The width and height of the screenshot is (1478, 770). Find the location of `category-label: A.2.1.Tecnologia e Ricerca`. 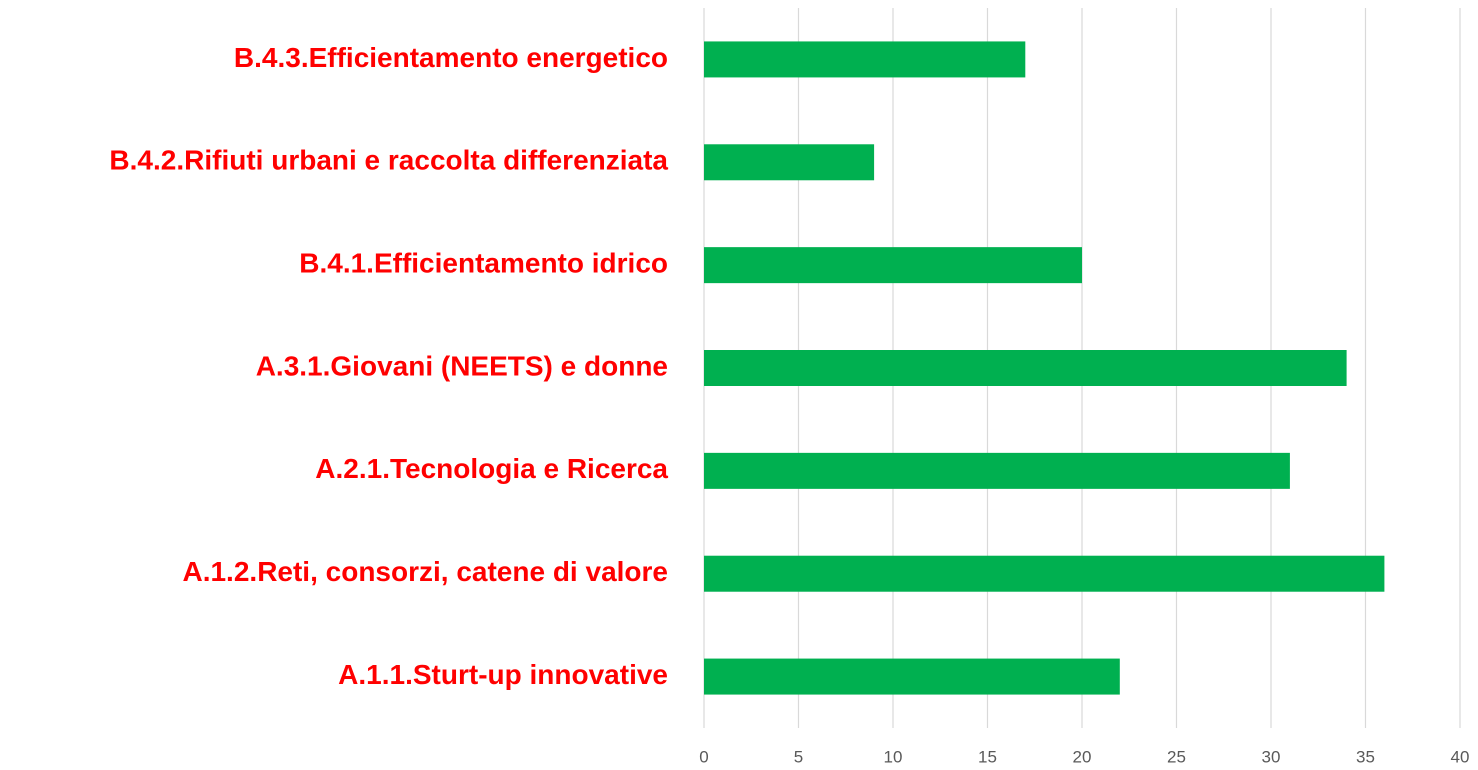

category-label: A.2.1.Tecnologia e Ricerca is located at coordinates (491, 468).